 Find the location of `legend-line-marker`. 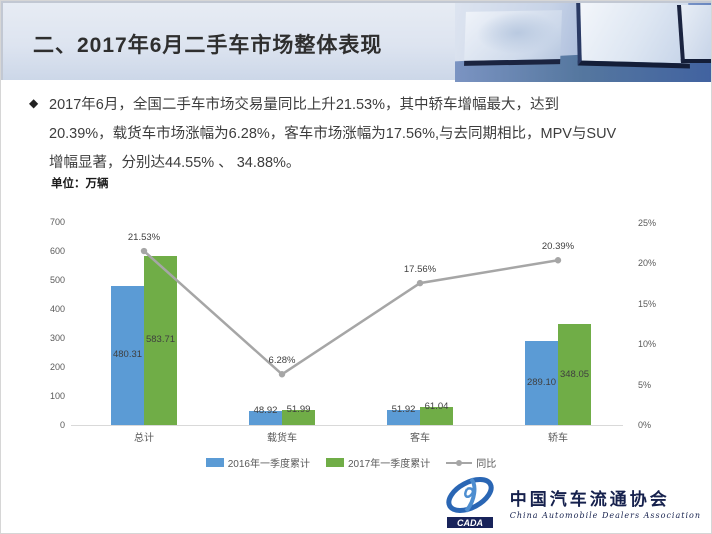

legend-line-marker is located at coordinates (459, 462).